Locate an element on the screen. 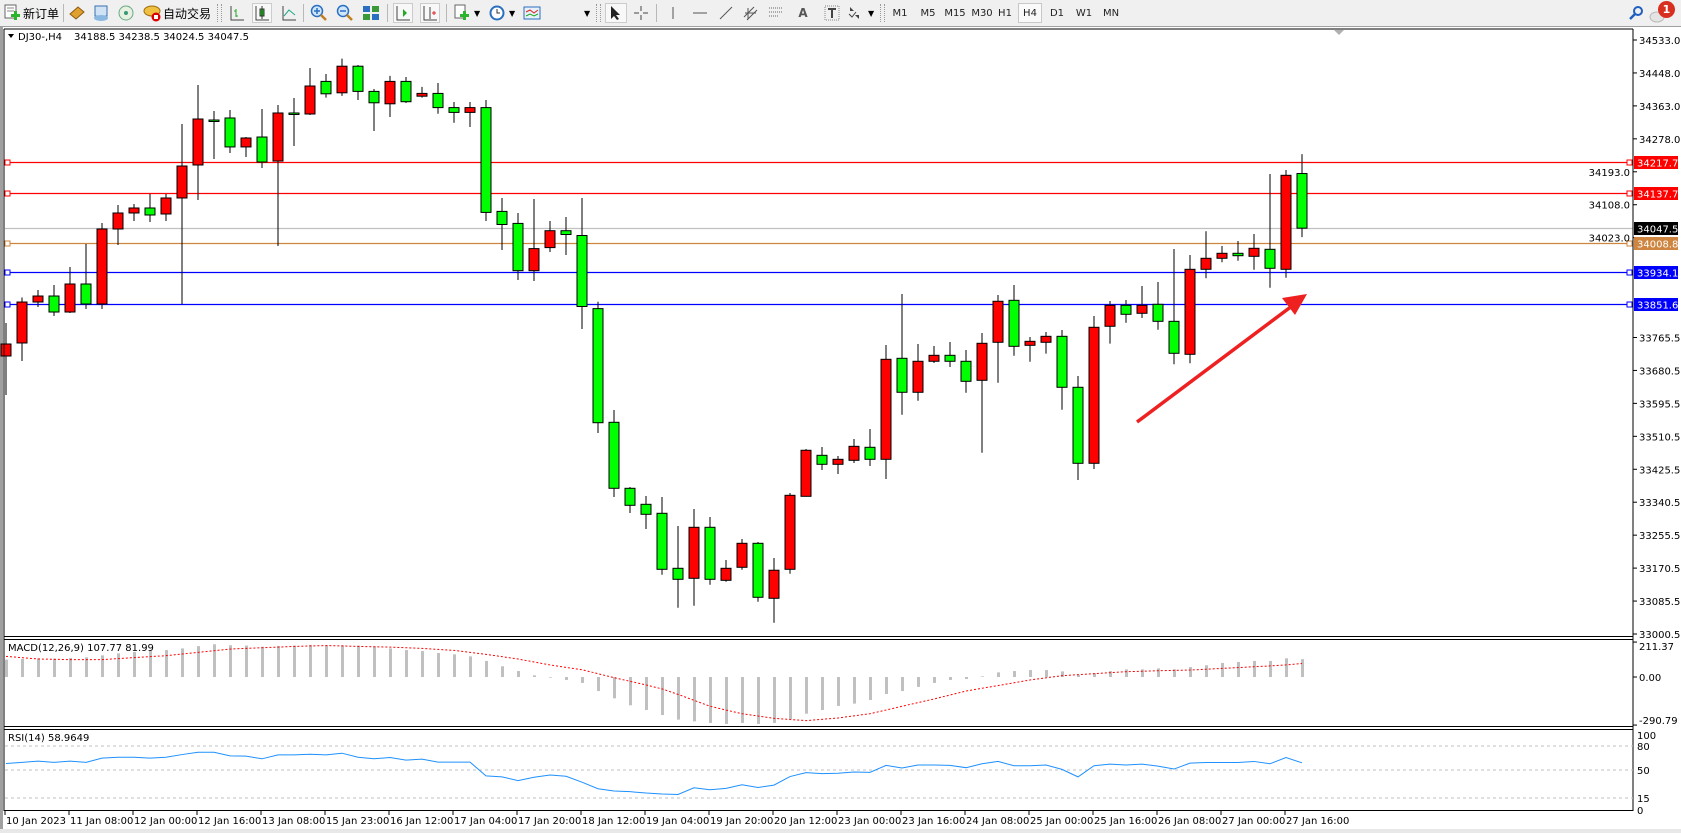 The width and height of the screenshot is (1681, 833). indicators-dropdown: ▼ is located at coordinates (587, 13).